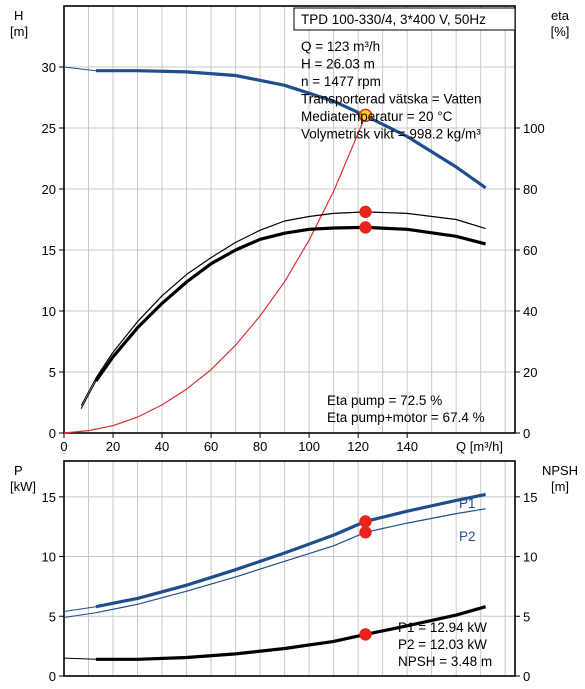 The image size is (585, 689). I want to click on operating-point-line: Q = 123 m³/h, so click(340, 46).